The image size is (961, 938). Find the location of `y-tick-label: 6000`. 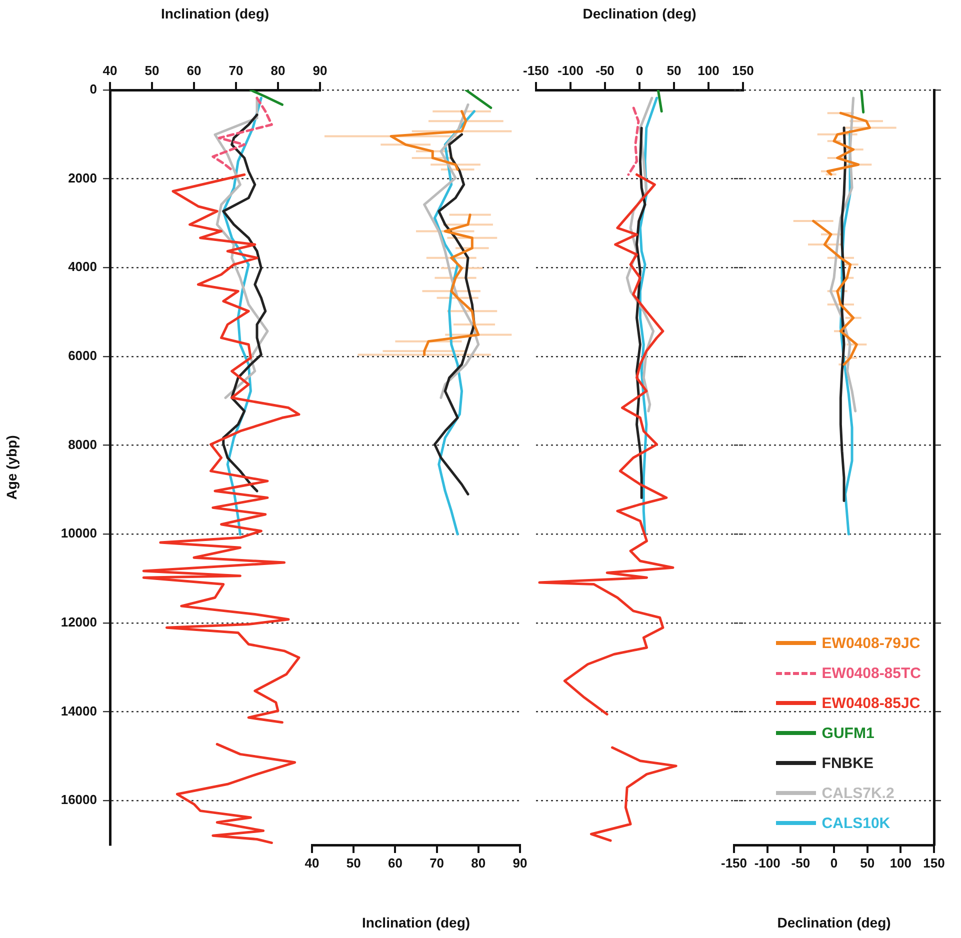

y-tick-label: 6000 is located at coordinates (82, 356).